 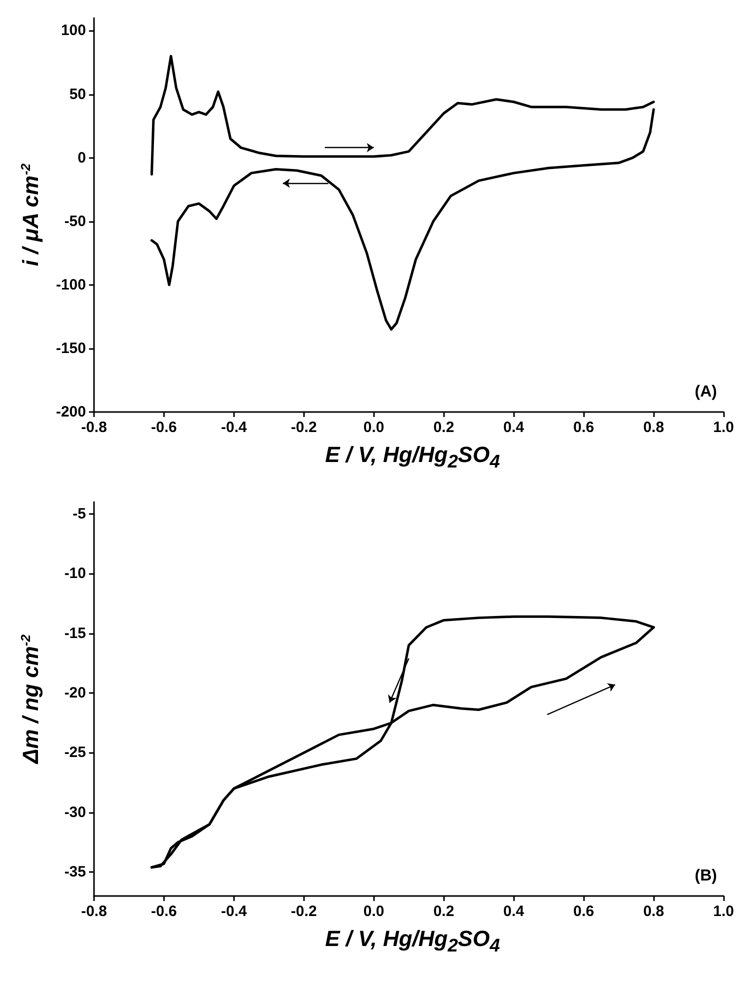 I want to click on y-tick-label: -35, so click(x=75, y=872).